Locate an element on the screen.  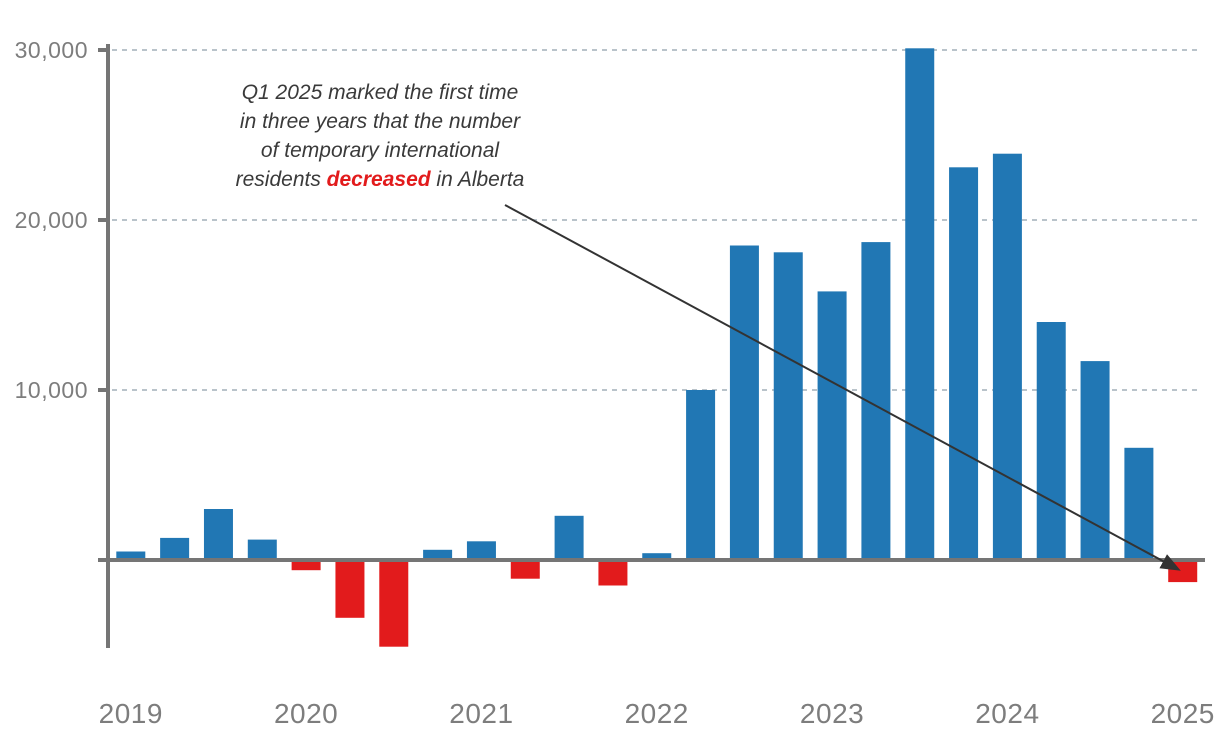
bar-2020 Q2 is located at coordinates (350, 589).